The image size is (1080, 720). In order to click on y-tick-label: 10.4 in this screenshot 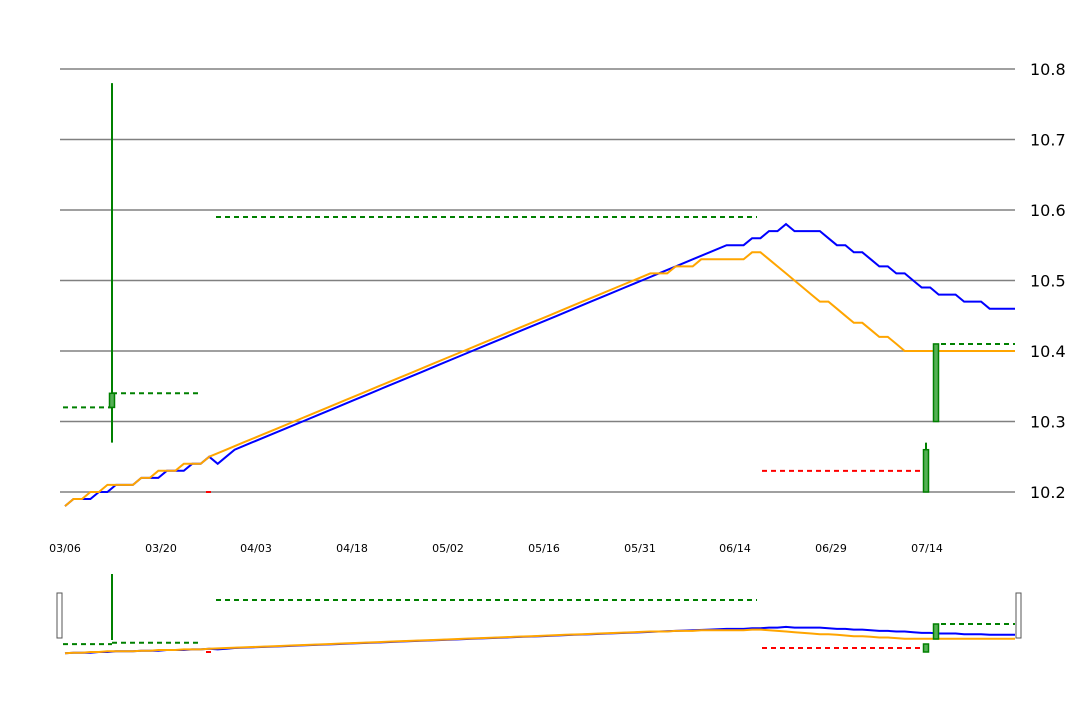, I will do `click(1048, 351)`.